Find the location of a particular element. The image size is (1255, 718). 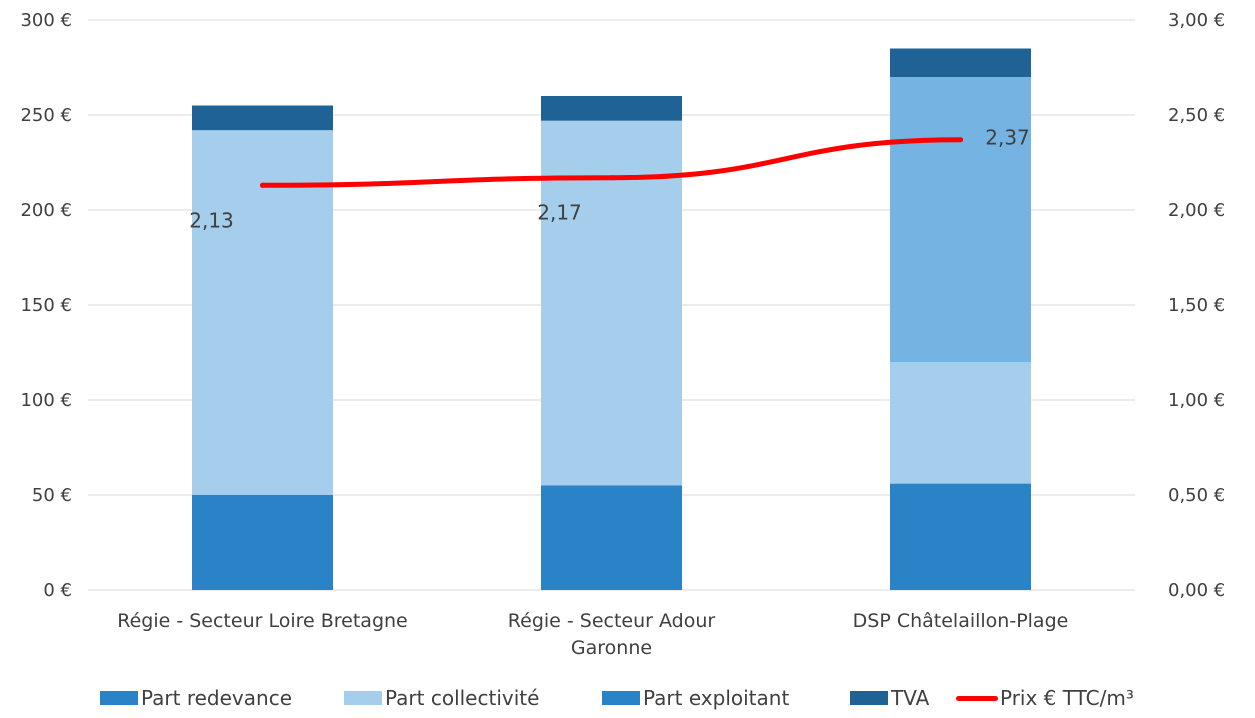

legend-item-tva: TVA is located at coordinates (889, 698).